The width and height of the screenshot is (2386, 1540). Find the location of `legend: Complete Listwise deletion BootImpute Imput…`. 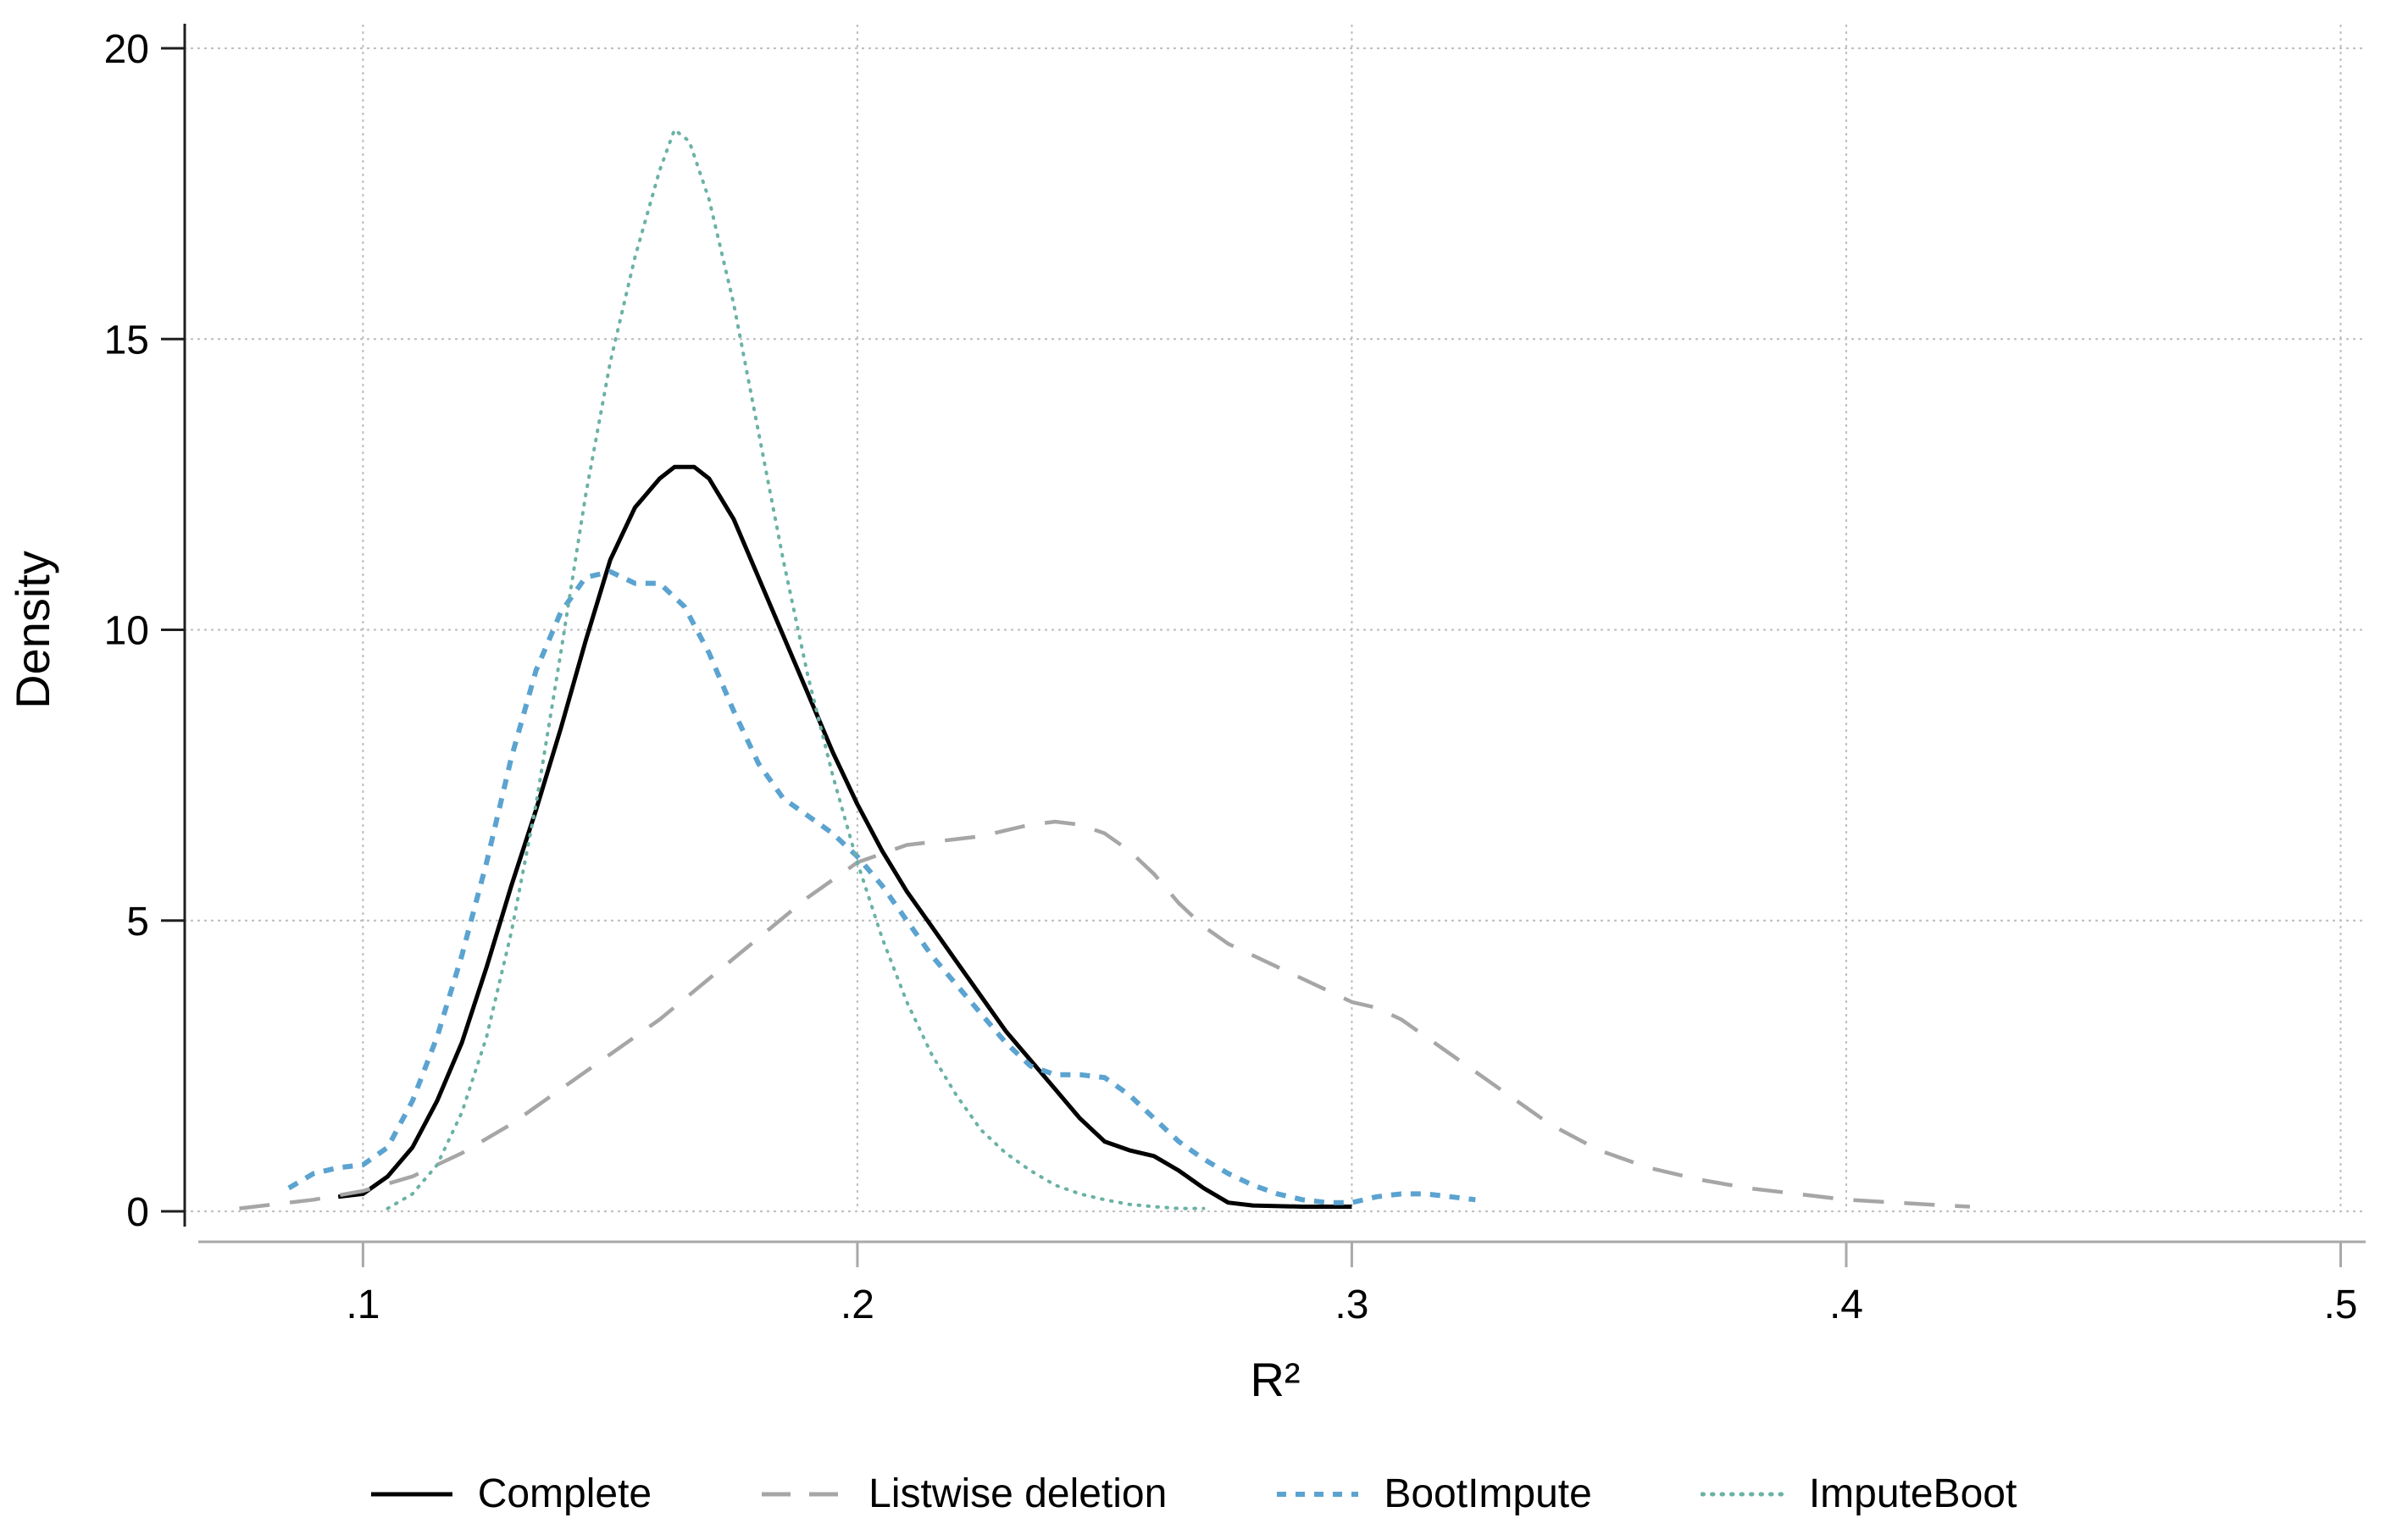

legend: Complete Listwise deletion BootImpute Imput… is located at coordinates (1193, 1494).